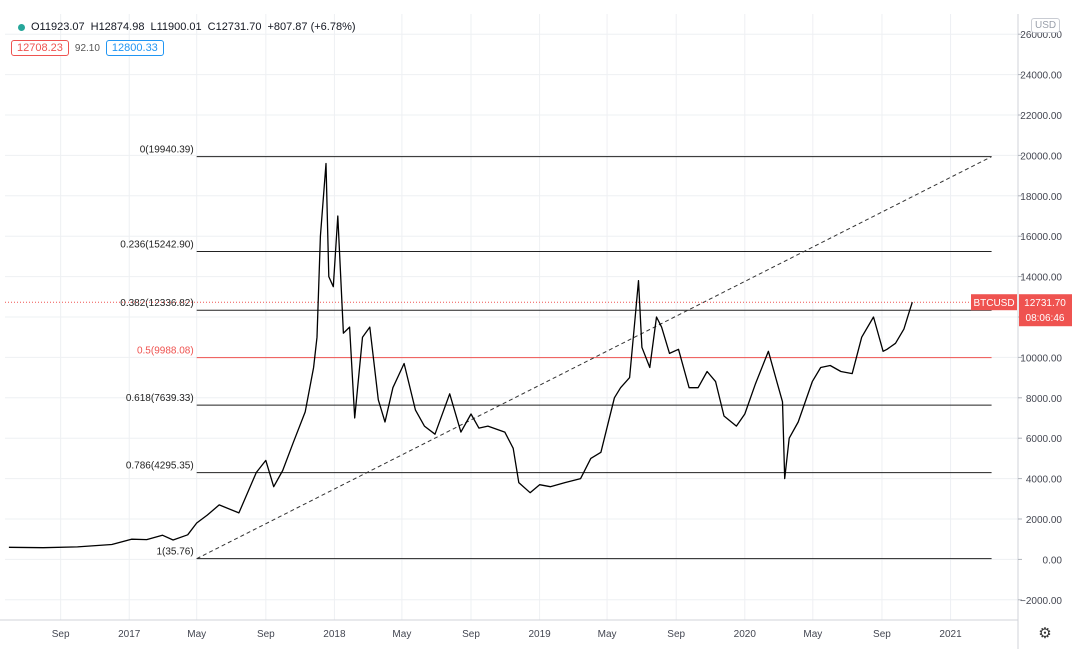 This screenshot has height=654, width=1080. Describe the element at coordinates (334, 634) in the screenshot. I see `x-tick-label: 2018` at that location.